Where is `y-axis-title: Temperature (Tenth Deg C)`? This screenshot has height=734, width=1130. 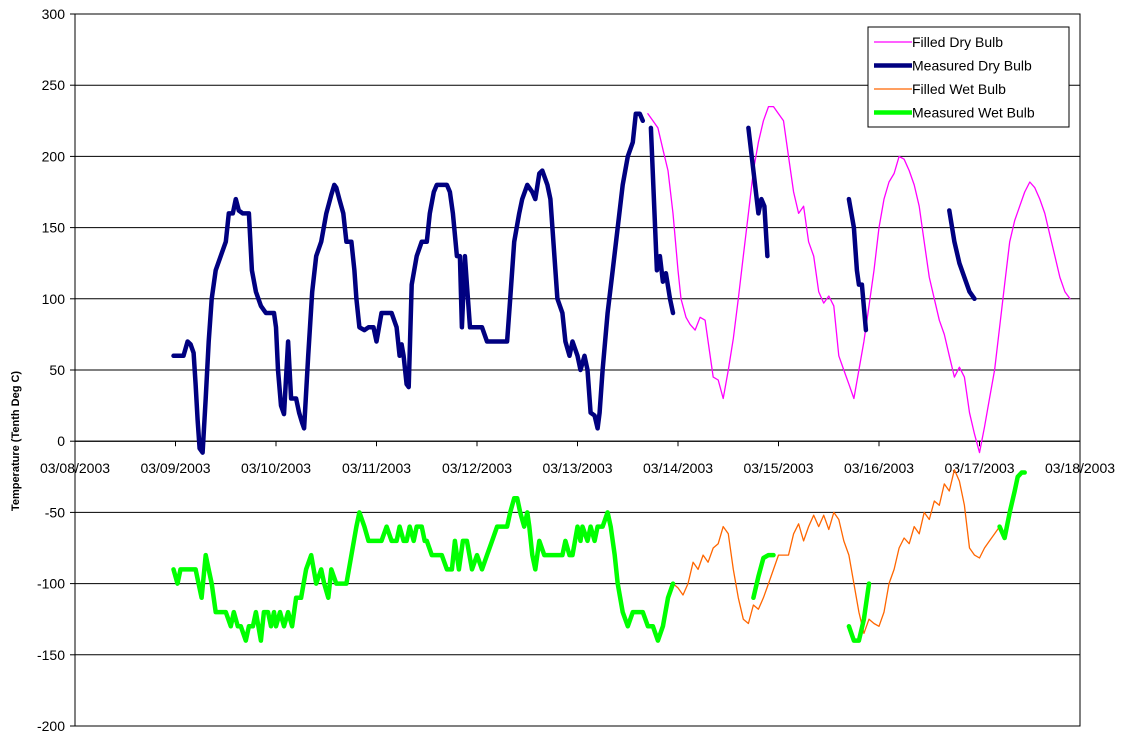 y-axis-title: Temperature (Tenth Deg C) is located at coordinates (16, 441).